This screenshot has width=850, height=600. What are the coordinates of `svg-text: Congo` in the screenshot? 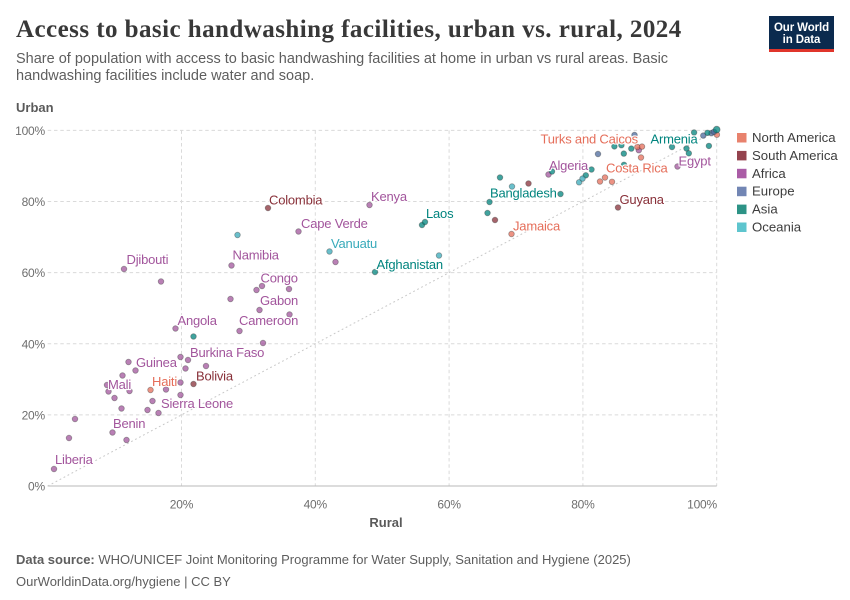 It's located at (279, 278).